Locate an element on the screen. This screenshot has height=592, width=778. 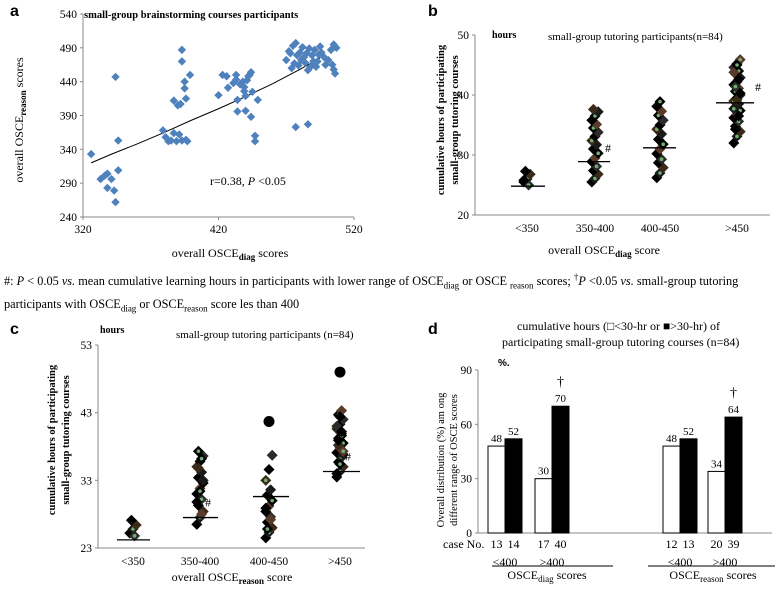
panel-d-case-count: 20 is located at coordinates (717, 544).